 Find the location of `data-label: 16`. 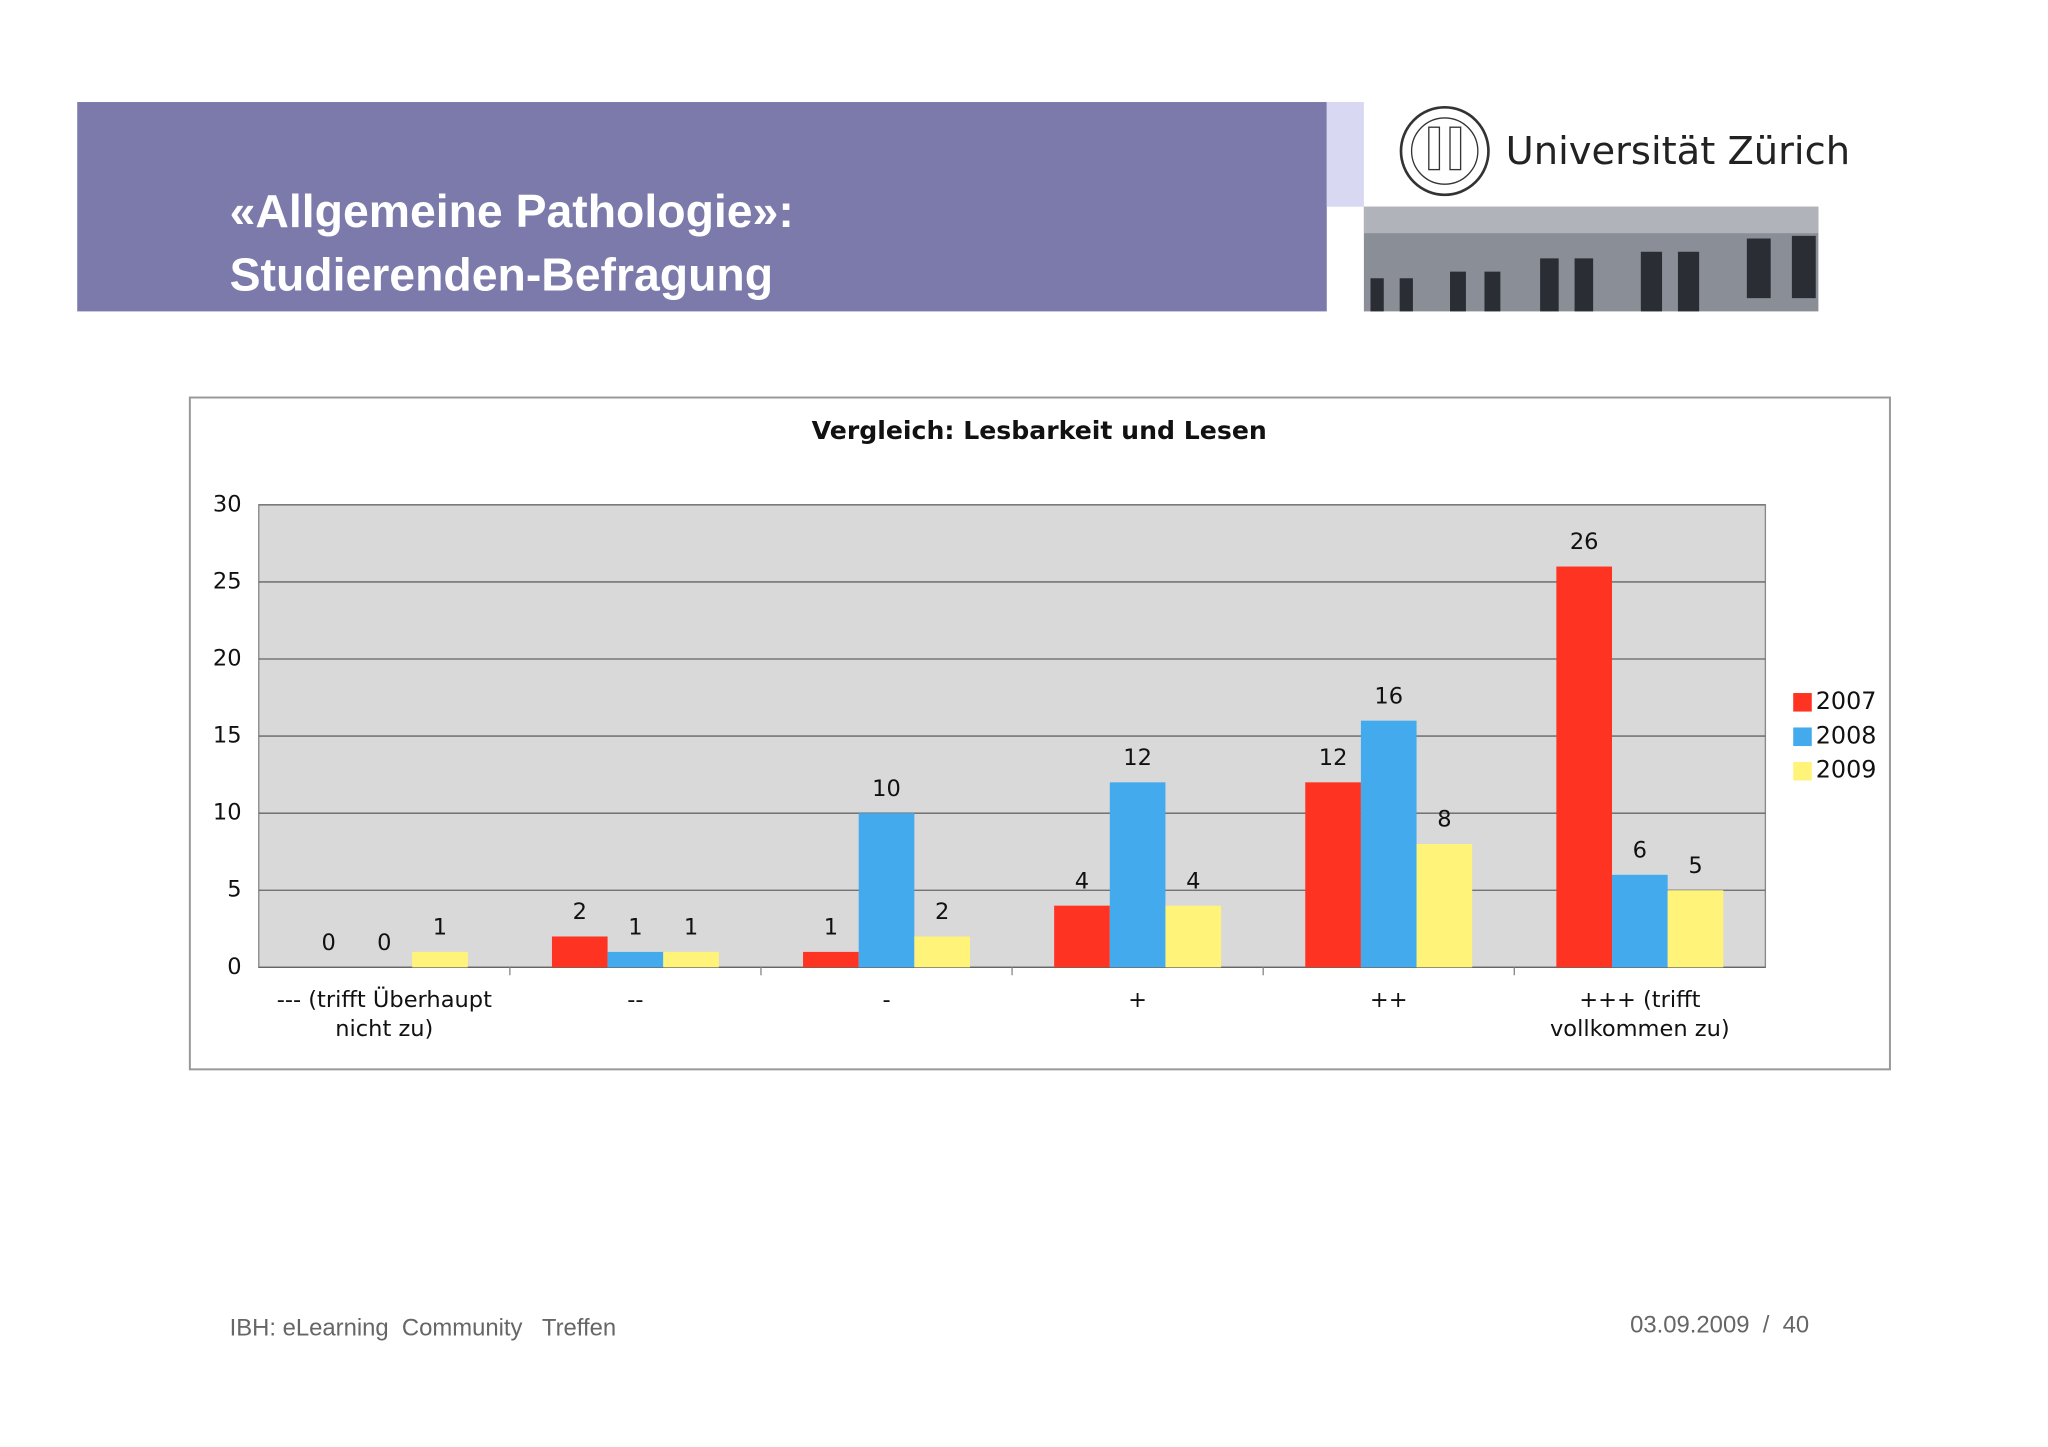

data-label: 16 is located at coordinates (1388, 696).